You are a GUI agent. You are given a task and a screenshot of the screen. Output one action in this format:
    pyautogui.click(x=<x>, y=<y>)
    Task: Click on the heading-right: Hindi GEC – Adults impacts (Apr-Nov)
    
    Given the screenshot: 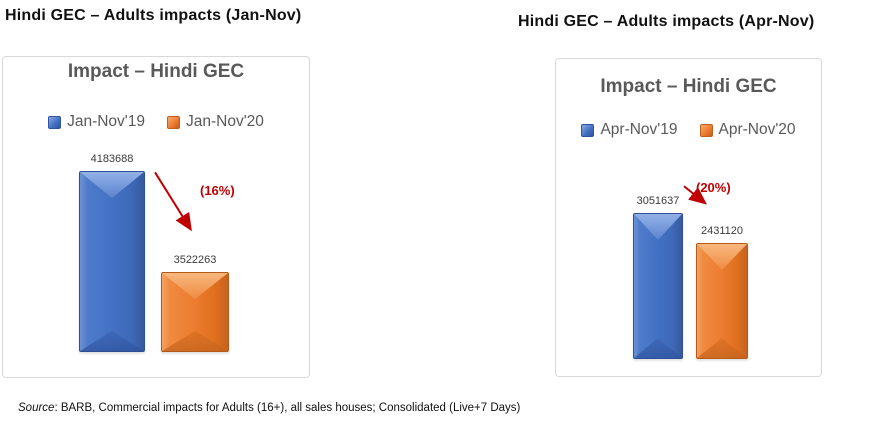 What is the action you would take?
    pyautogui.click(x=666, y=21)
    